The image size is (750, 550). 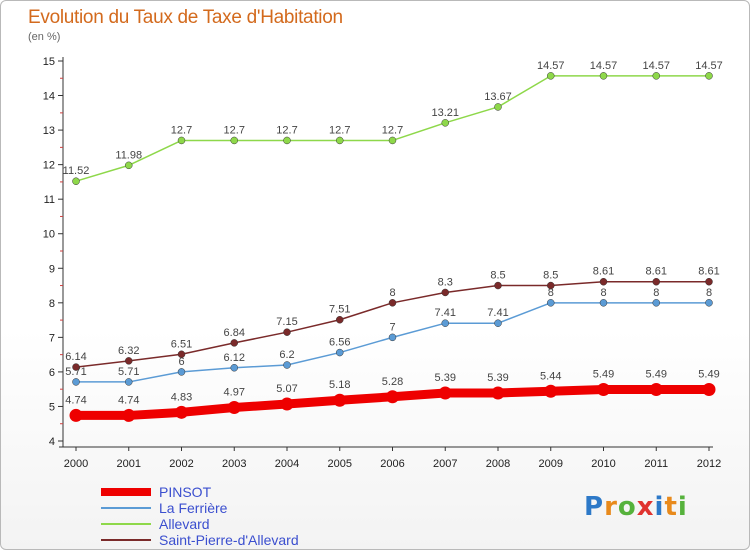 What do you see at coordinates (611, 507) in the screenshot?
I see `logo-letter: r` at bounding box center [611, 507].